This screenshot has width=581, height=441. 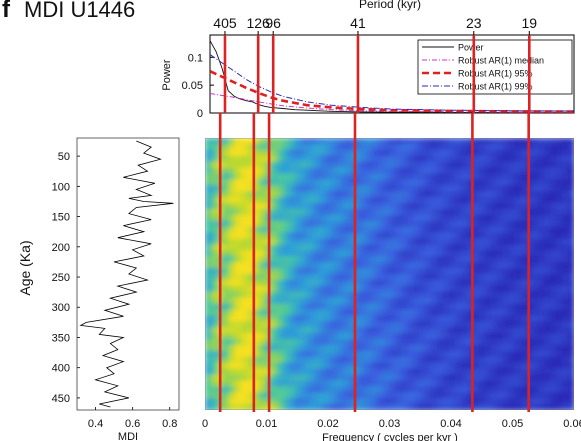 I want to click on panel-label: f, so click(x=6, y=11).